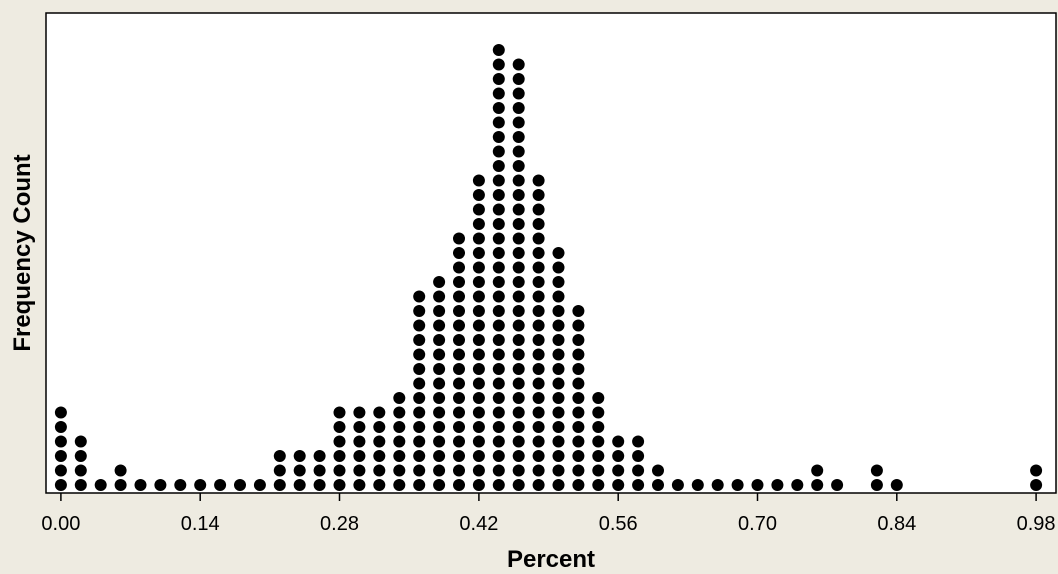  What do you see at coordinates (757, 524) in the screenshot?
I see `x-tick-label: 0.70` at bounding box center [757, 524].